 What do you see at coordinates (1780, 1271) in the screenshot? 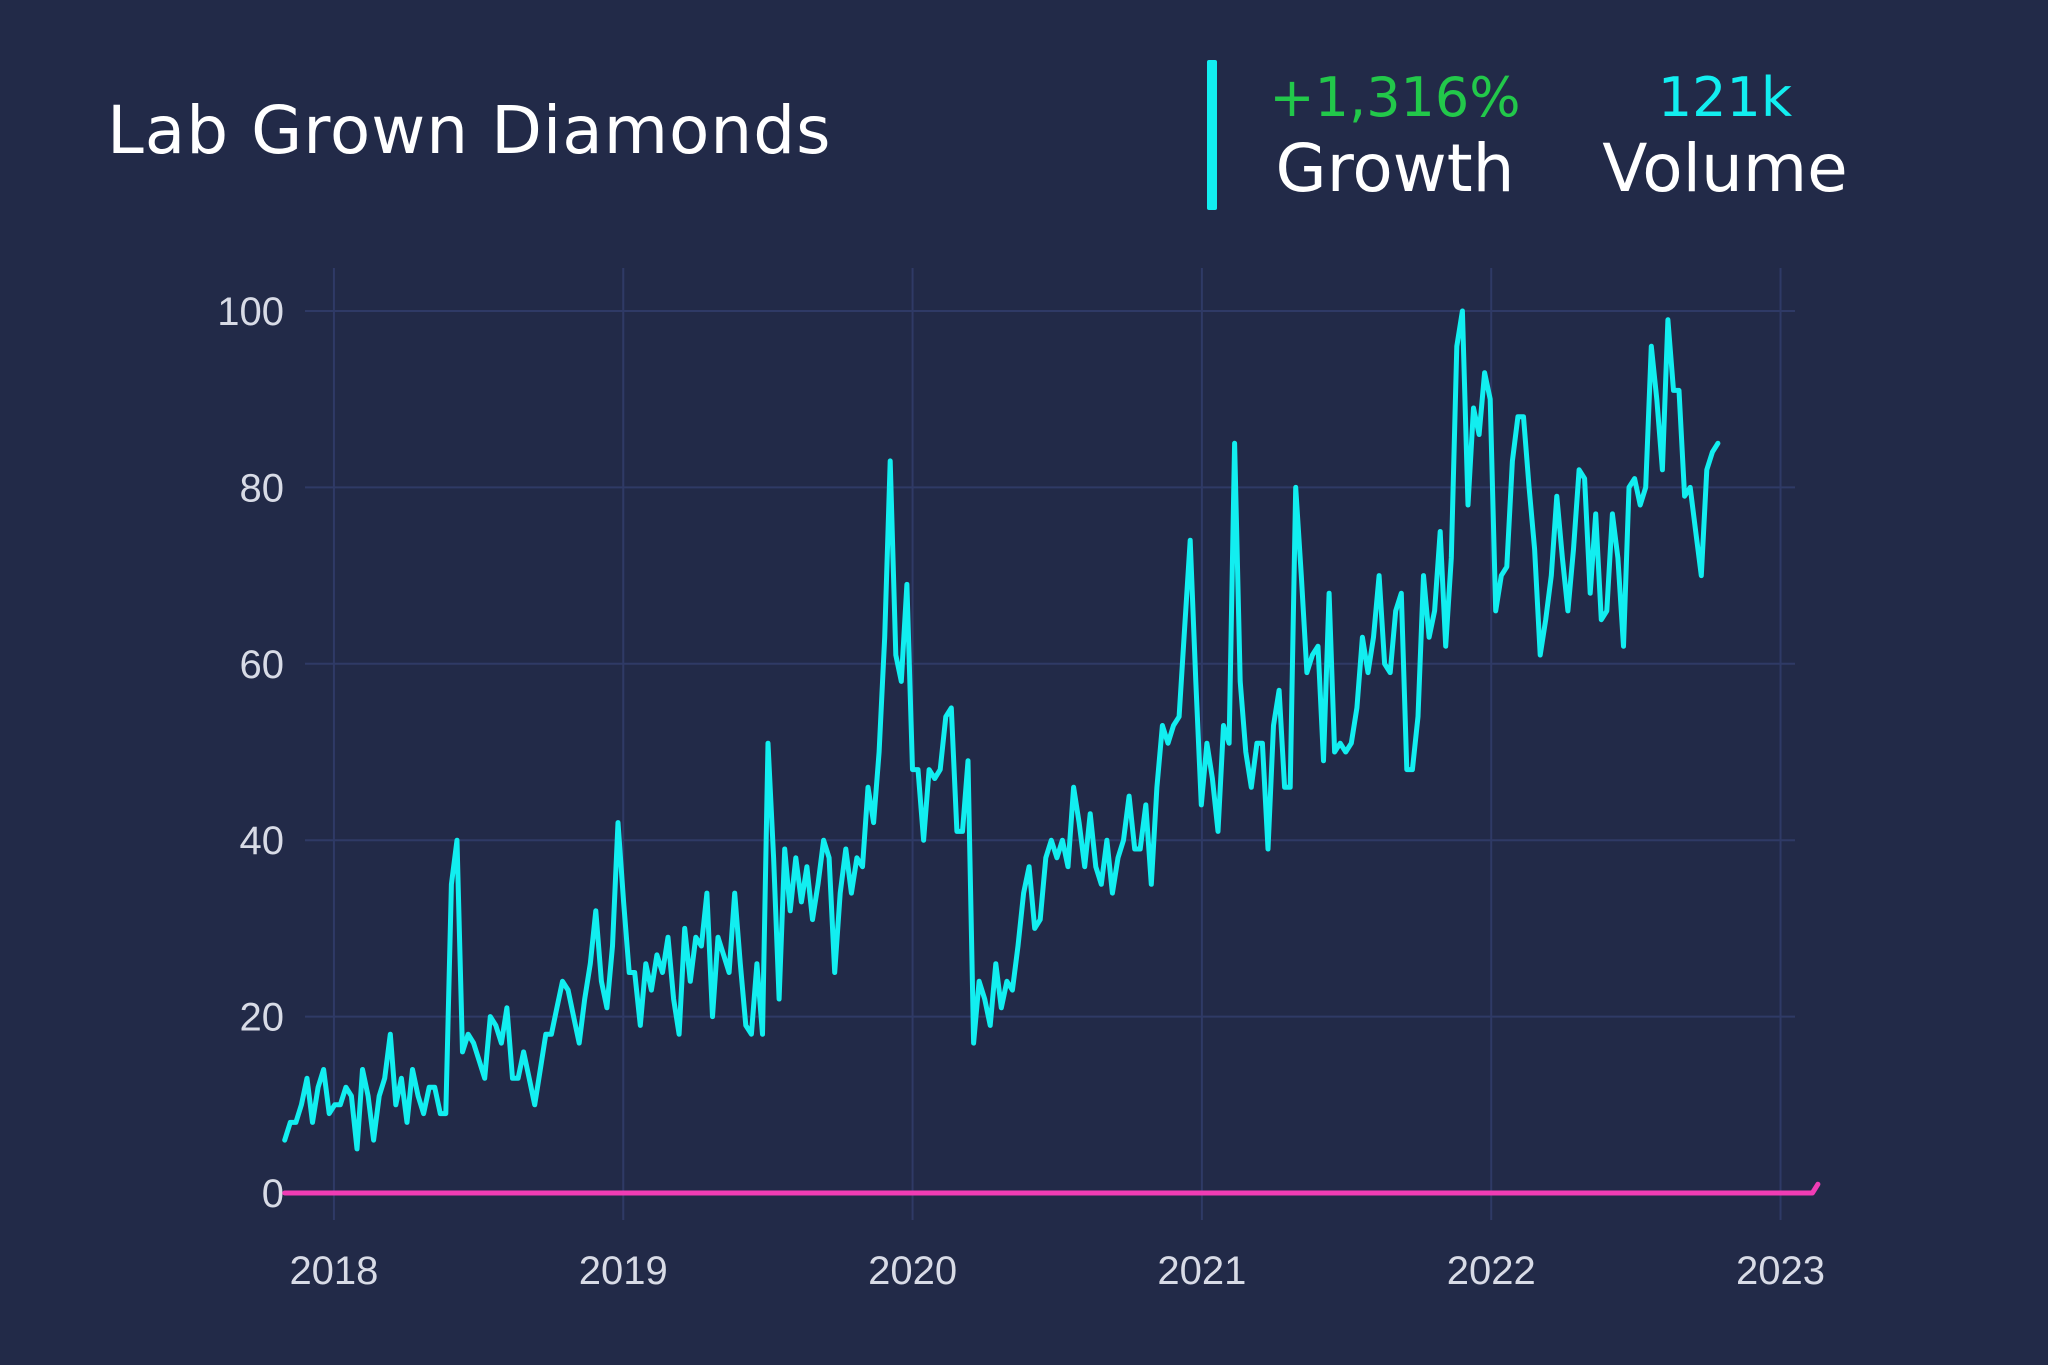
I see `x-tick-label: 2023` at bounding box center [1780, 1271].